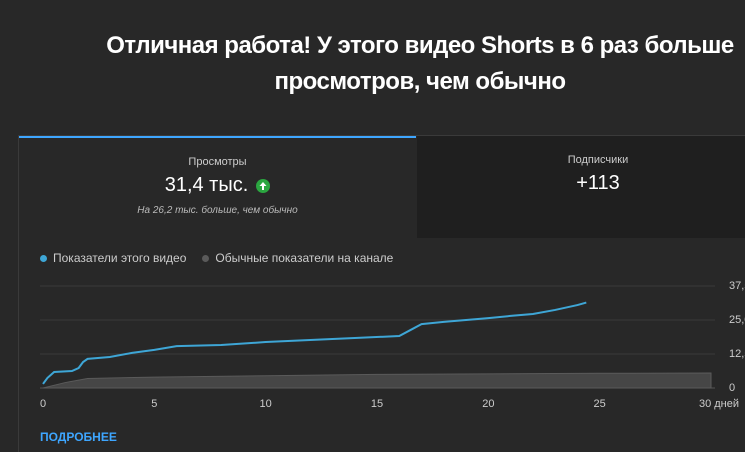 Image resolution: width=745 pixels, height=452 pixels. What do you see at coordinates (719, 404) in the screenshot?
I see `x-tick-label: 30 дней` at bounding box center [719, 404].